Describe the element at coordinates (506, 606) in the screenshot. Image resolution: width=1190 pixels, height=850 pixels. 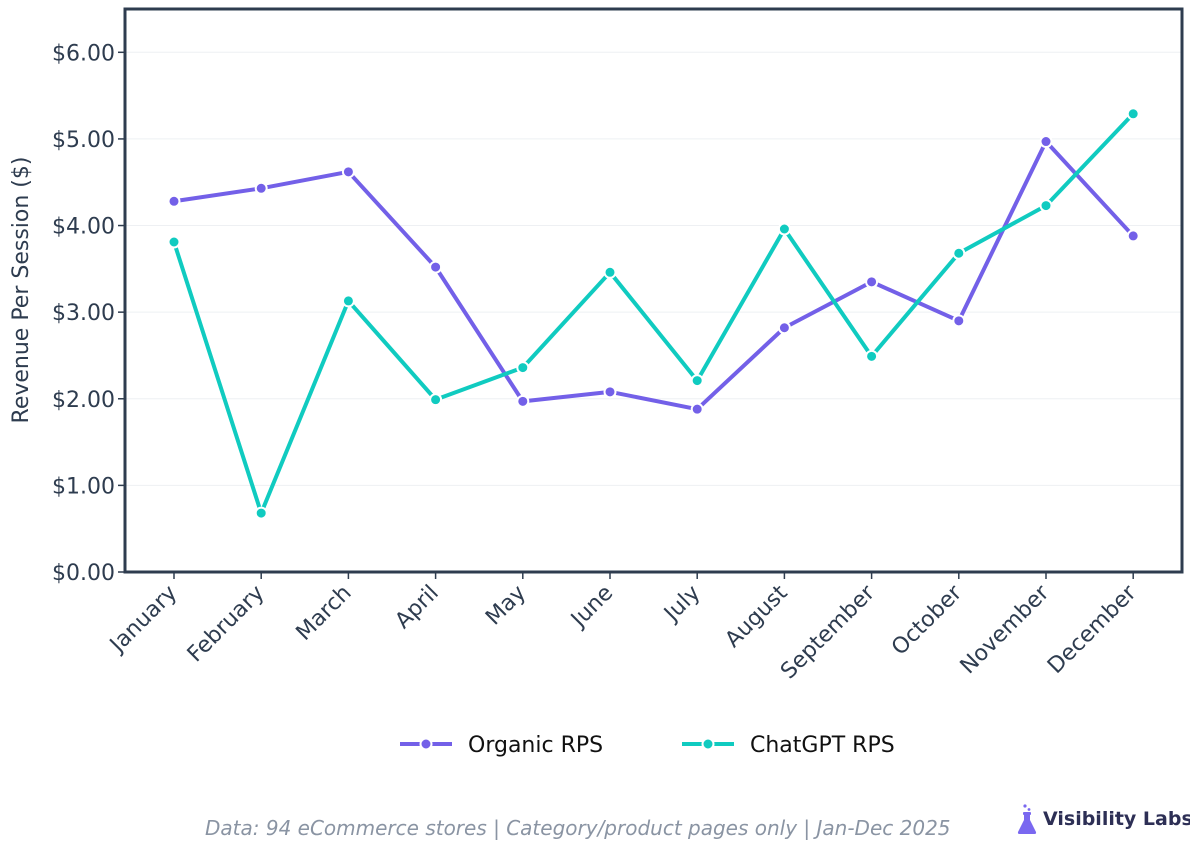
I see `x-tick-label: May` at that location.